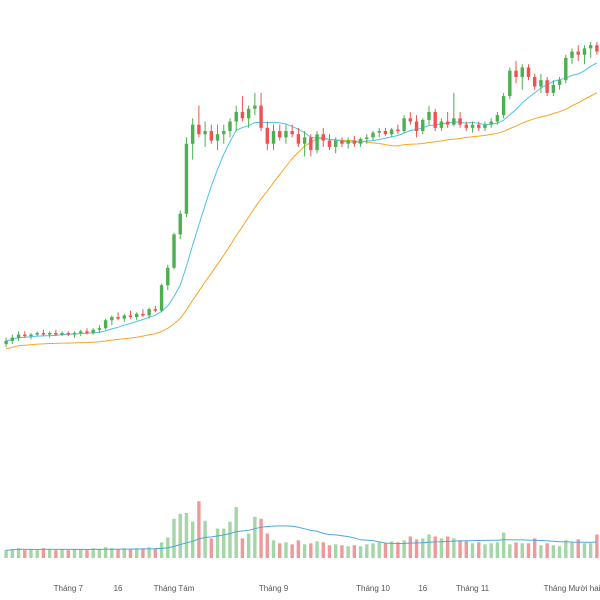 The height and width of the screenshot is (600, 600). I want to click on volume-ma-line, so click(301, 538).